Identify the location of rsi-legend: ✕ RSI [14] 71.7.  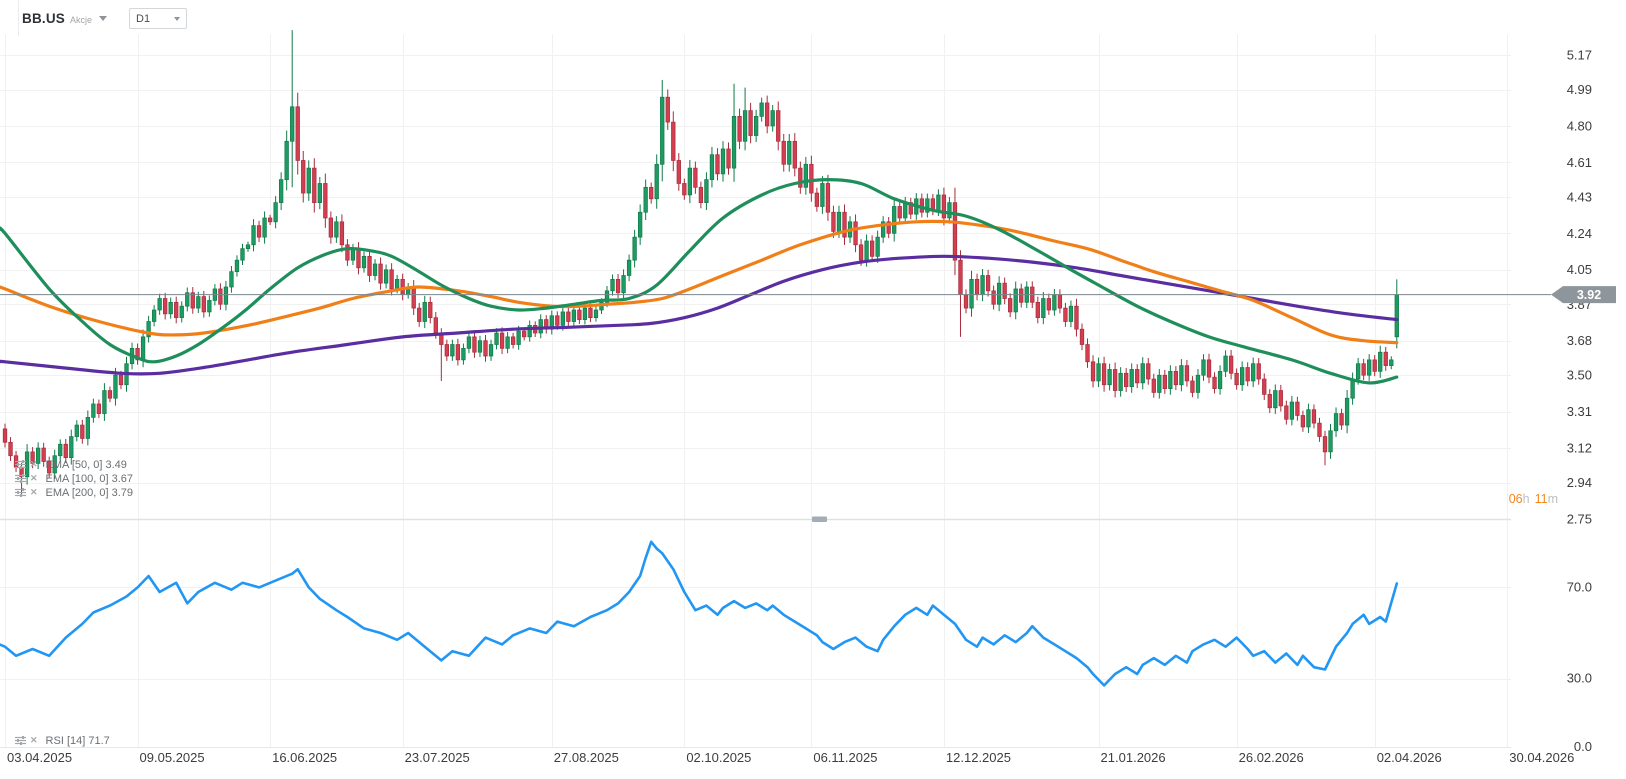
(62, 740).